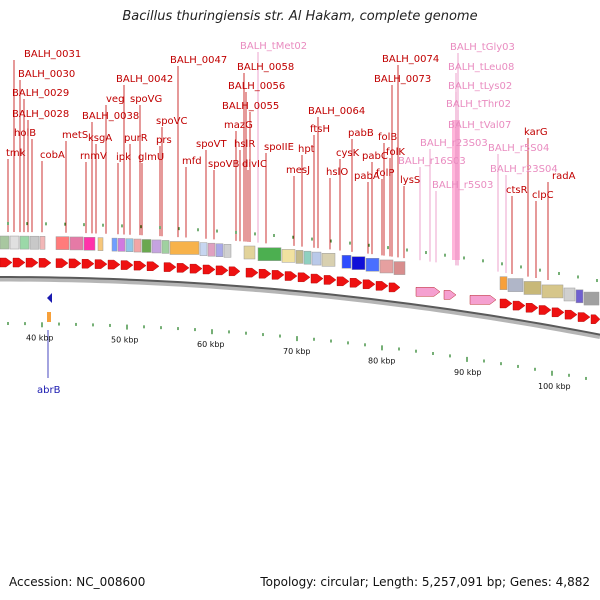 The image size is (600, 600). Describe the element at coordinates (52, 155) in the screenshot. I see `gene-label-coba: cobA` at that location.